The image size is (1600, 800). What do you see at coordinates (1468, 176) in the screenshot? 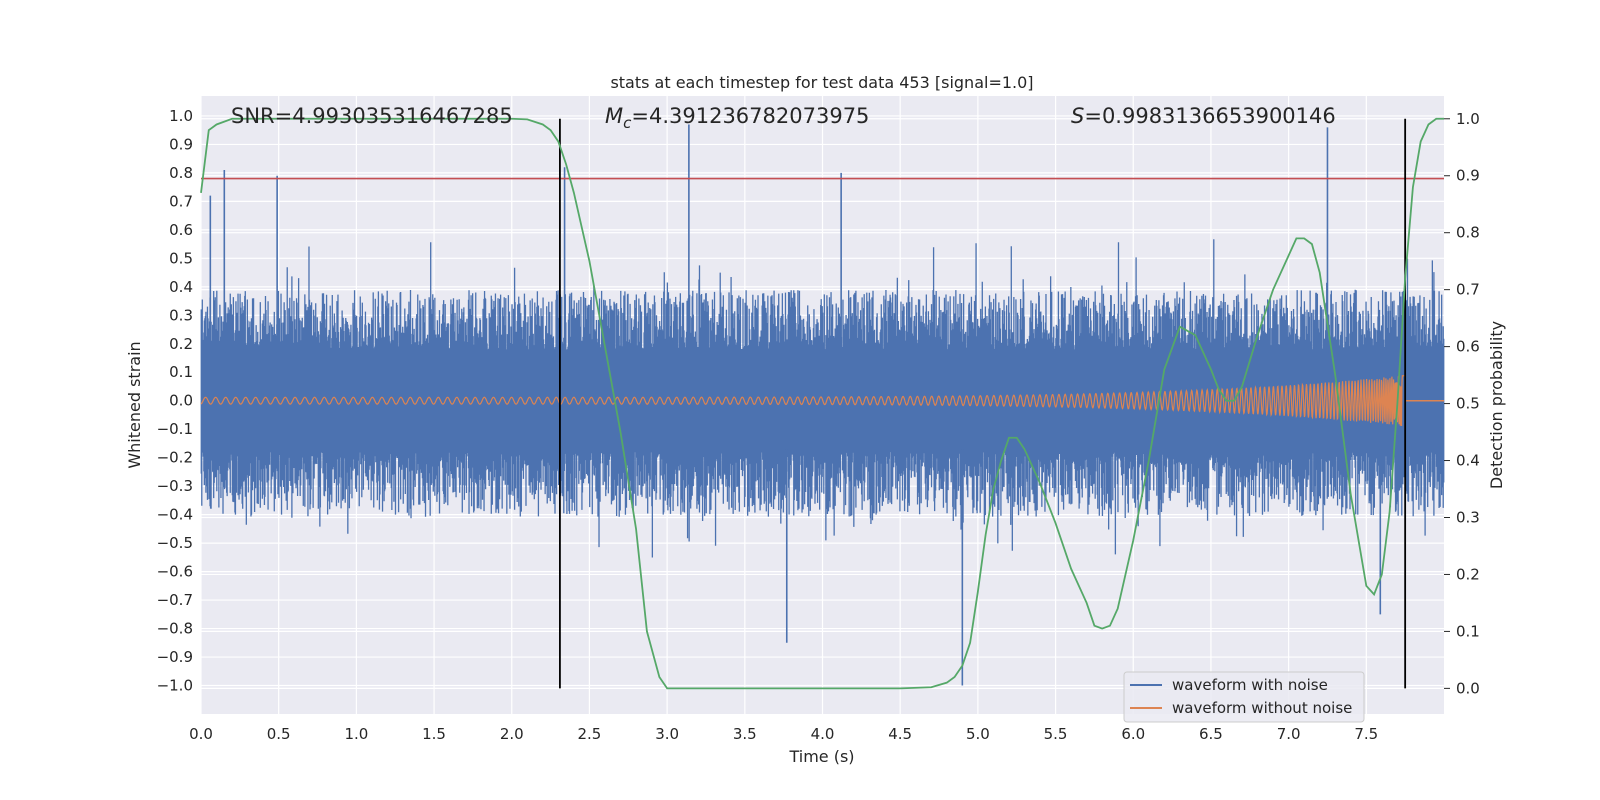
I see `y-right-tick-label: 0.9` at bounding box center [1468, 176].